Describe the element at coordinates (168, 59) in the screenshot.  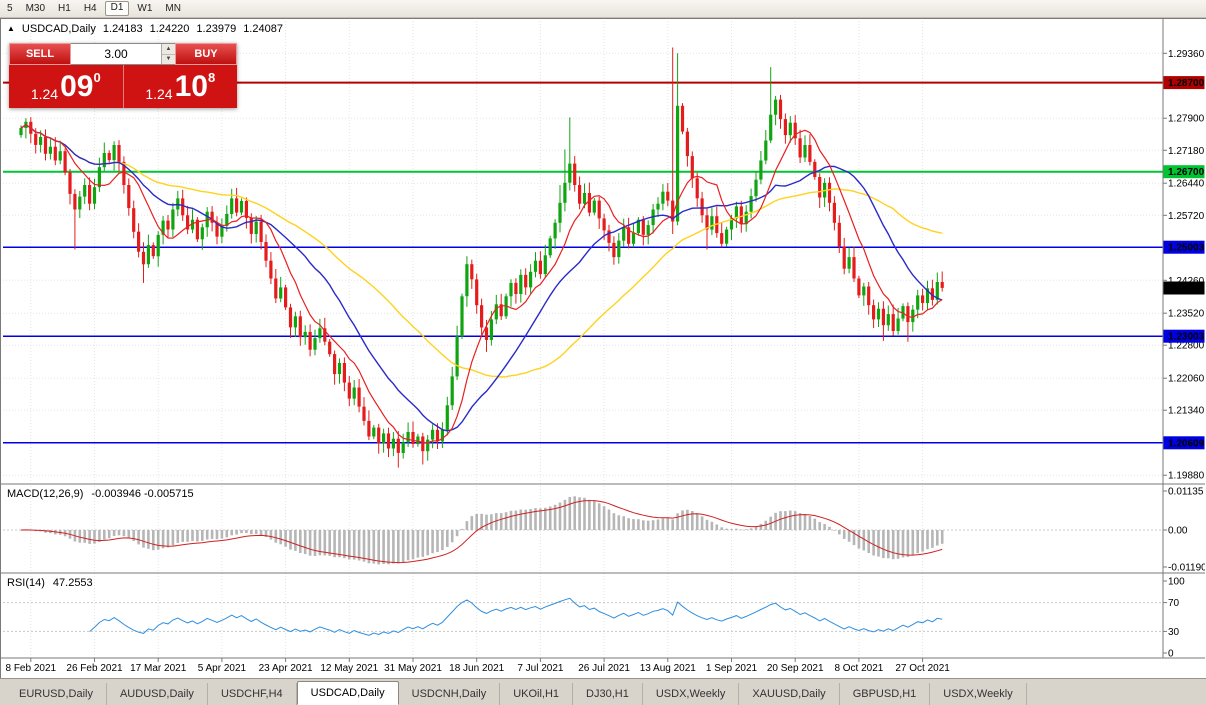
I see `volume-down-icon: ▼` at that location.